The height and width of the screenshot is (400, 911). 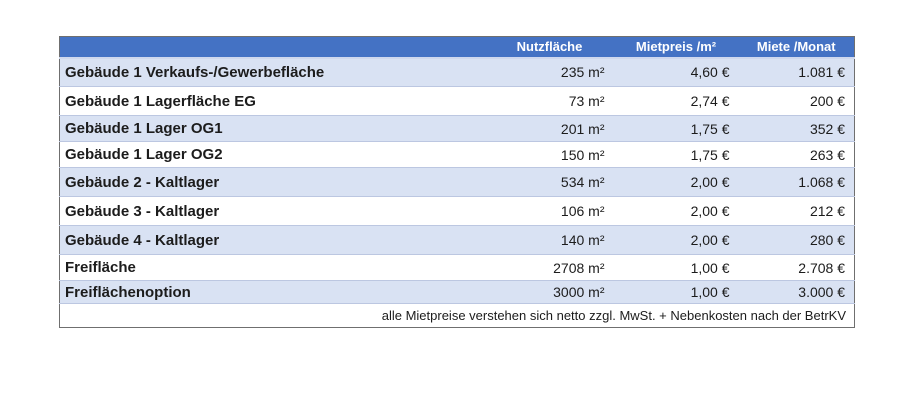 I want to click on row-label: Gebäude 1 Lagerfläche EG, so click(x=160, y=101).